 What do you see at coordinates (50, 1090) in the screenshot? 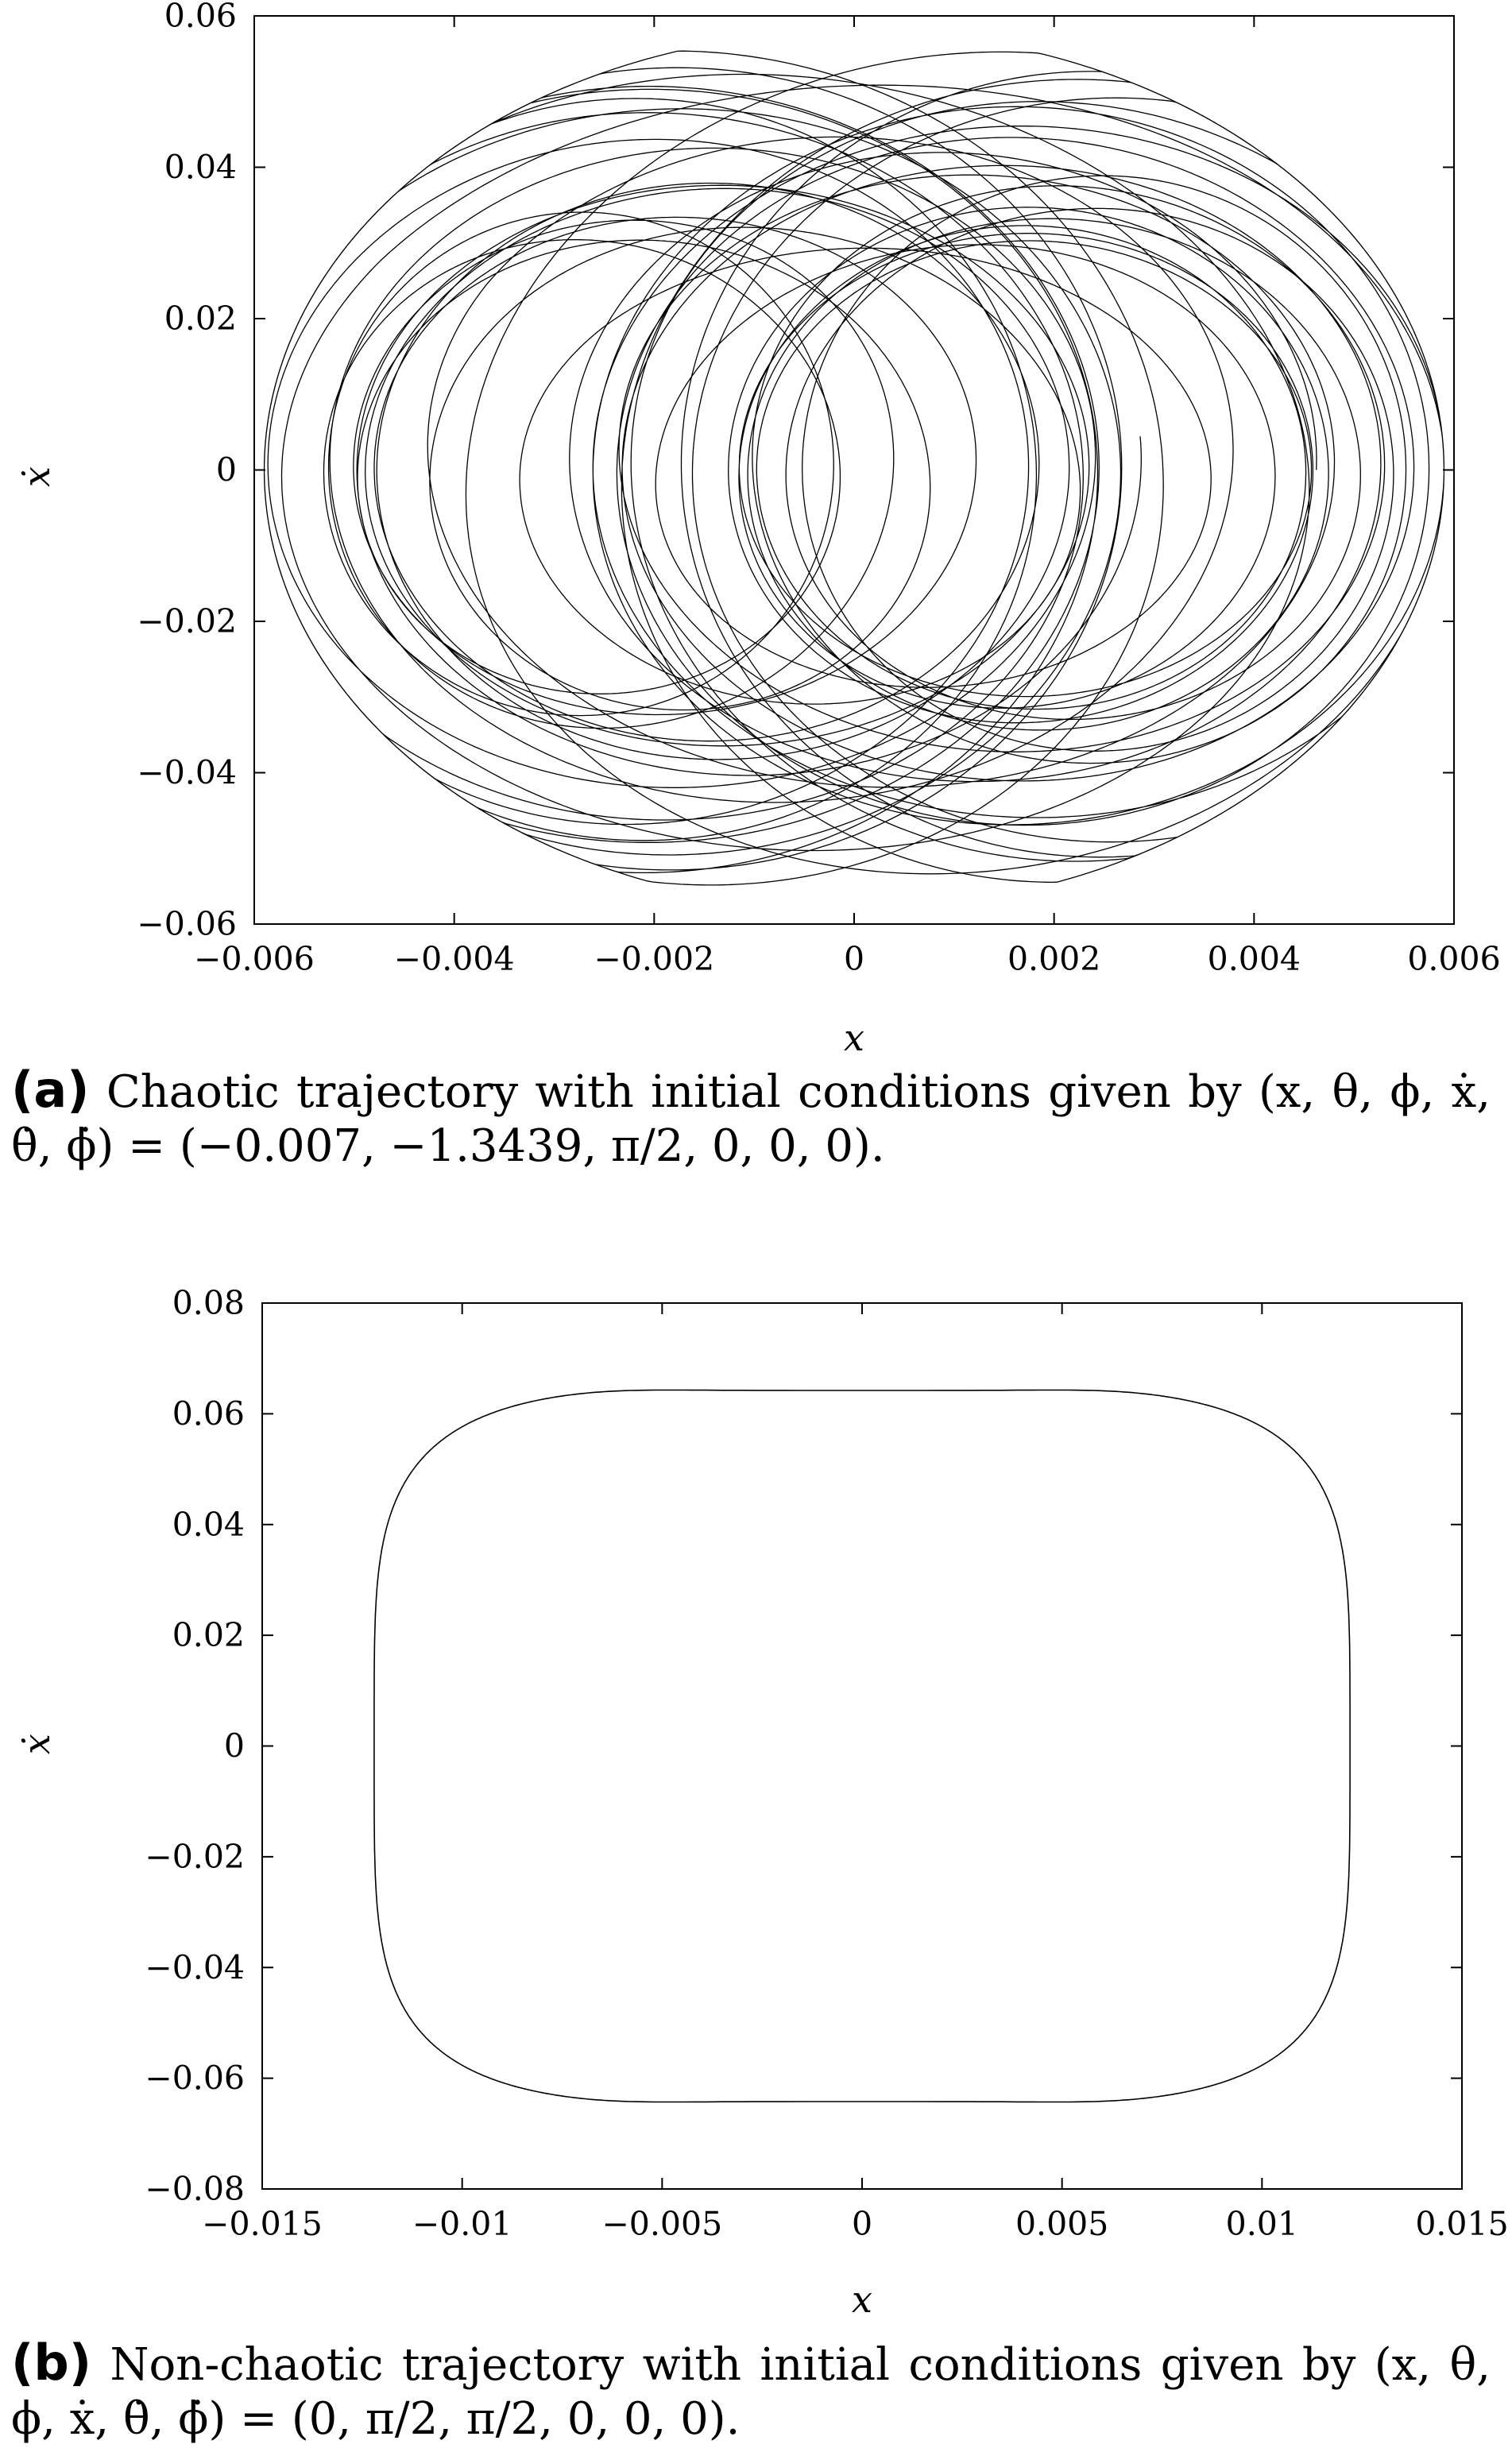
I see `caption-tag-a: (a)` at bounding box center [50, 1090].